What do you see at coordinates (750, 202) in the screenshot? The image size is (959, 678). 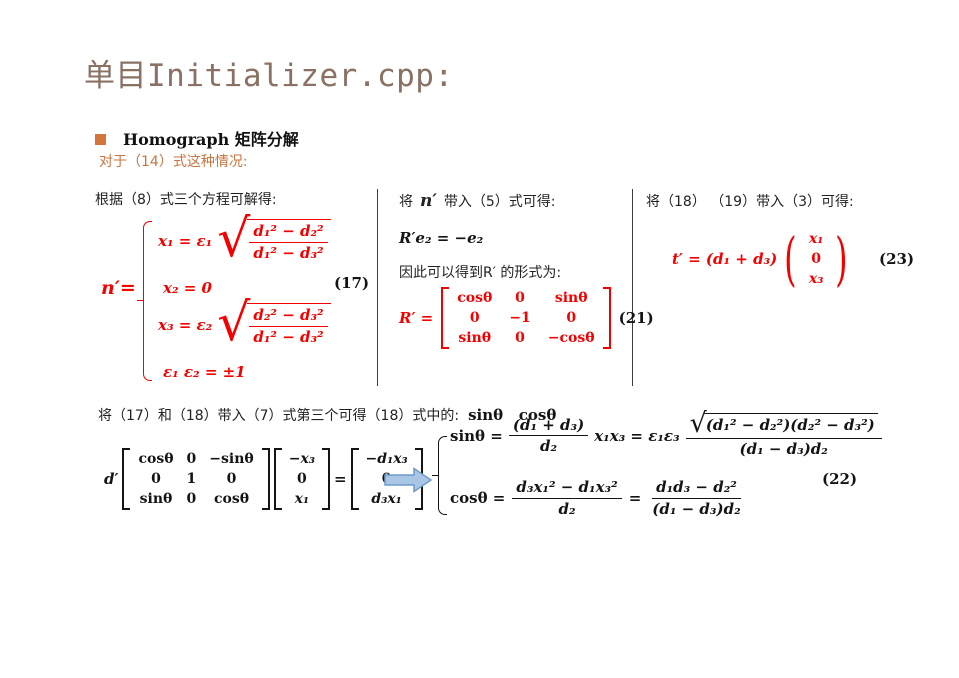 I see `right-intro: 将（18） （19）带入（3）可得:` at bounding box center [750, 202].